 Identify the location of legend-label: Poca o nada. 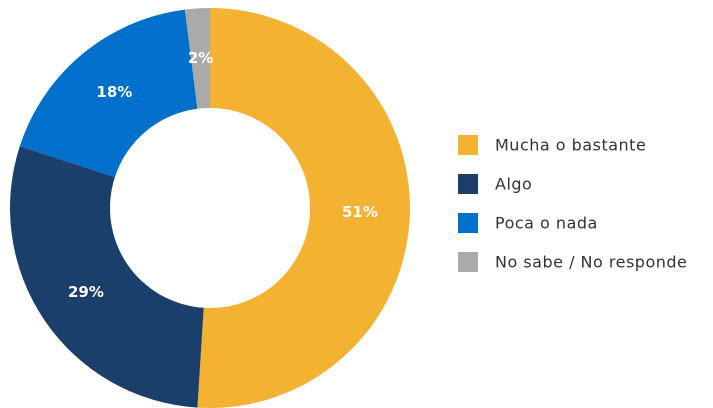
(546, 223).